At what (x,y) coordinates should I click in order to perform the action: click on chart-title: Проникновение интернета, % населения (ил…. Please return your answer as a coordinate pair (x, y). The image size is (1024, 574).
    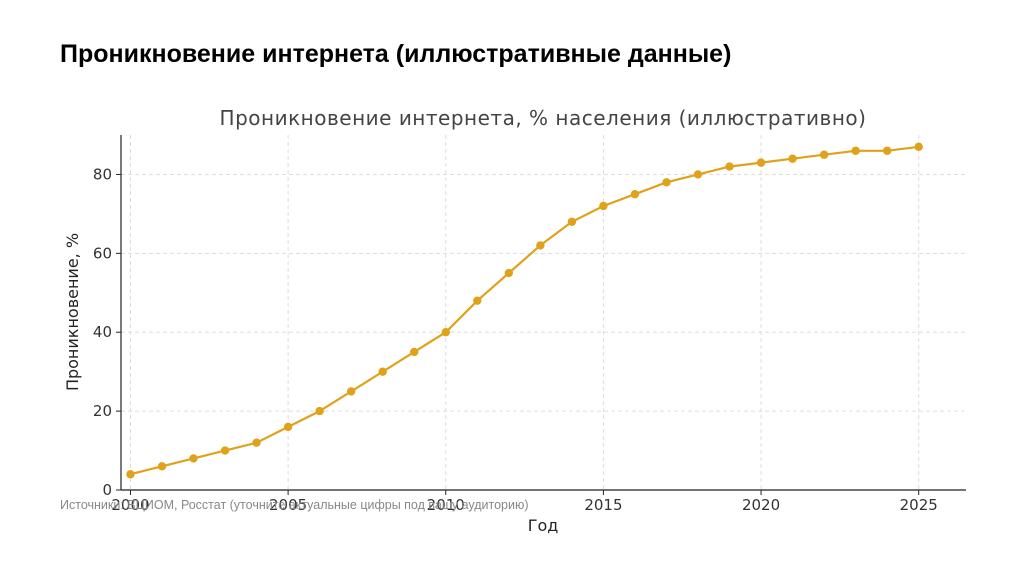
    Looking at the image, I should click on (543, 118).